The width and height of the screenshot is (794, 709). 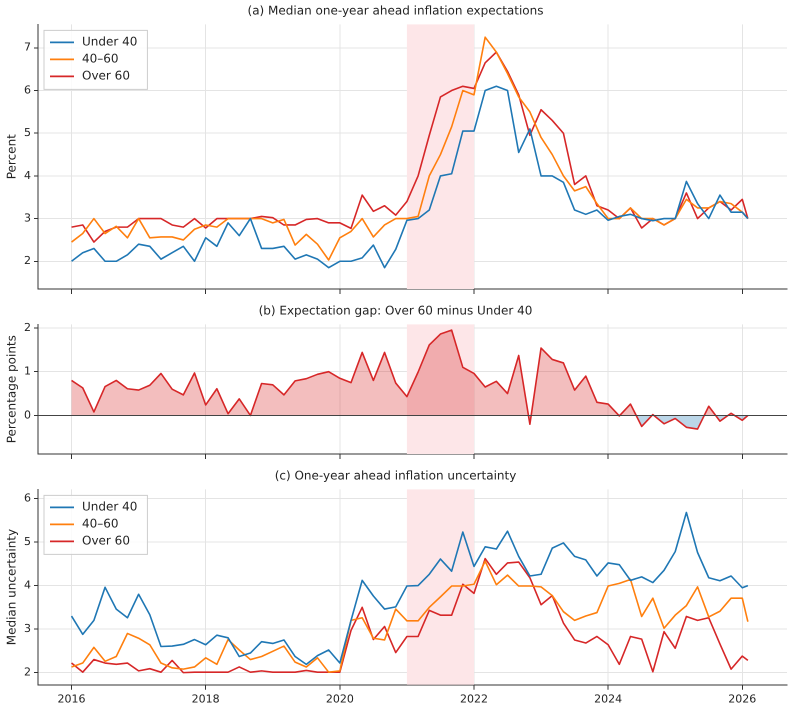 I want to click on y-tick-label: 1, so click(x=27, y=371).